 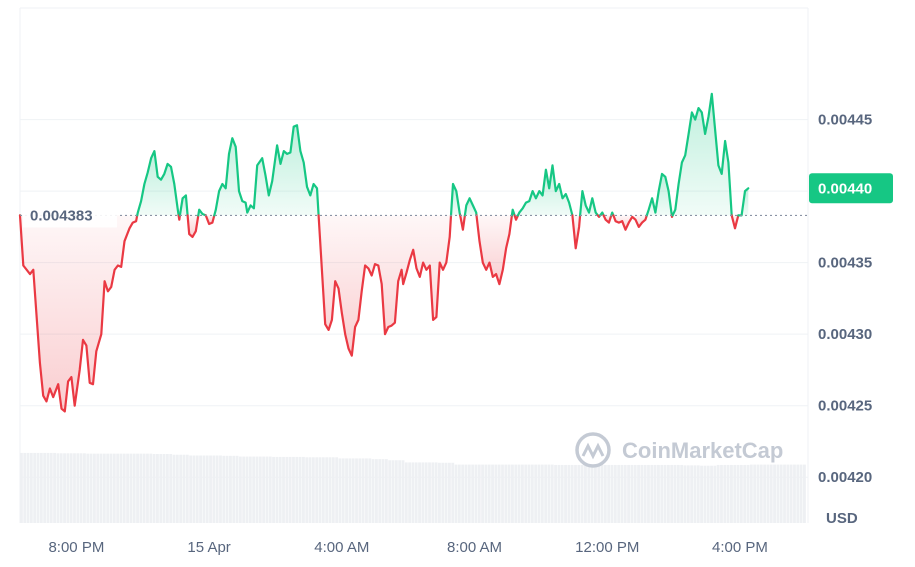 I want to click on area-below-reference, so click(x=384, y=285).